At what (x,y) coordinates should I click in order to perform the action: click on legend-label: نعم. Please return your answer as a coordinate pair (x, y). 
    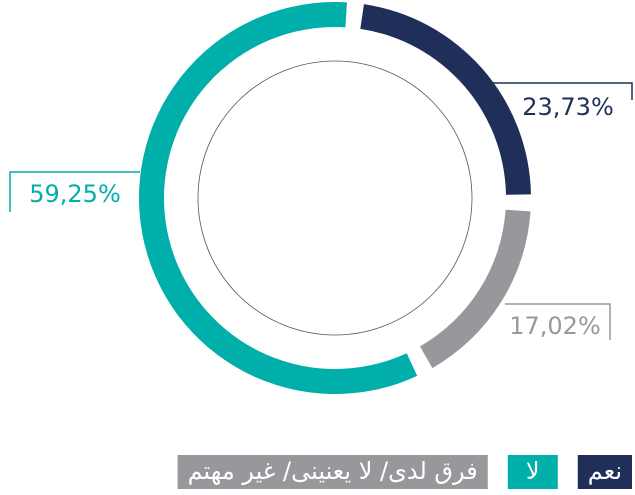
    Looking at the image, I should click on (605, 471).